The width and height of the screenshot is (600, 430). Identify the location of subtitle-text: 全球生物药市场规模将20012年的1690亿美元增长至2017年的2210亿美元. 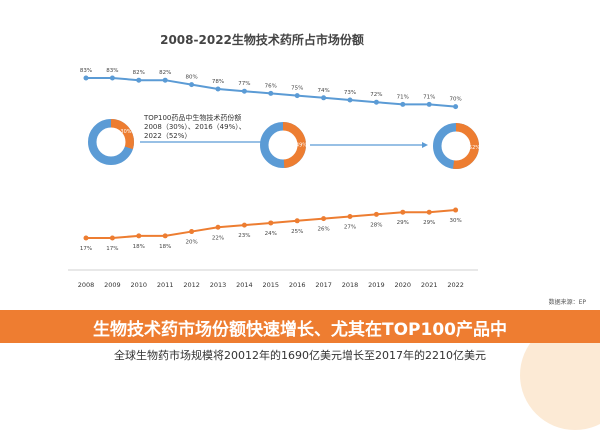
(300, 355).